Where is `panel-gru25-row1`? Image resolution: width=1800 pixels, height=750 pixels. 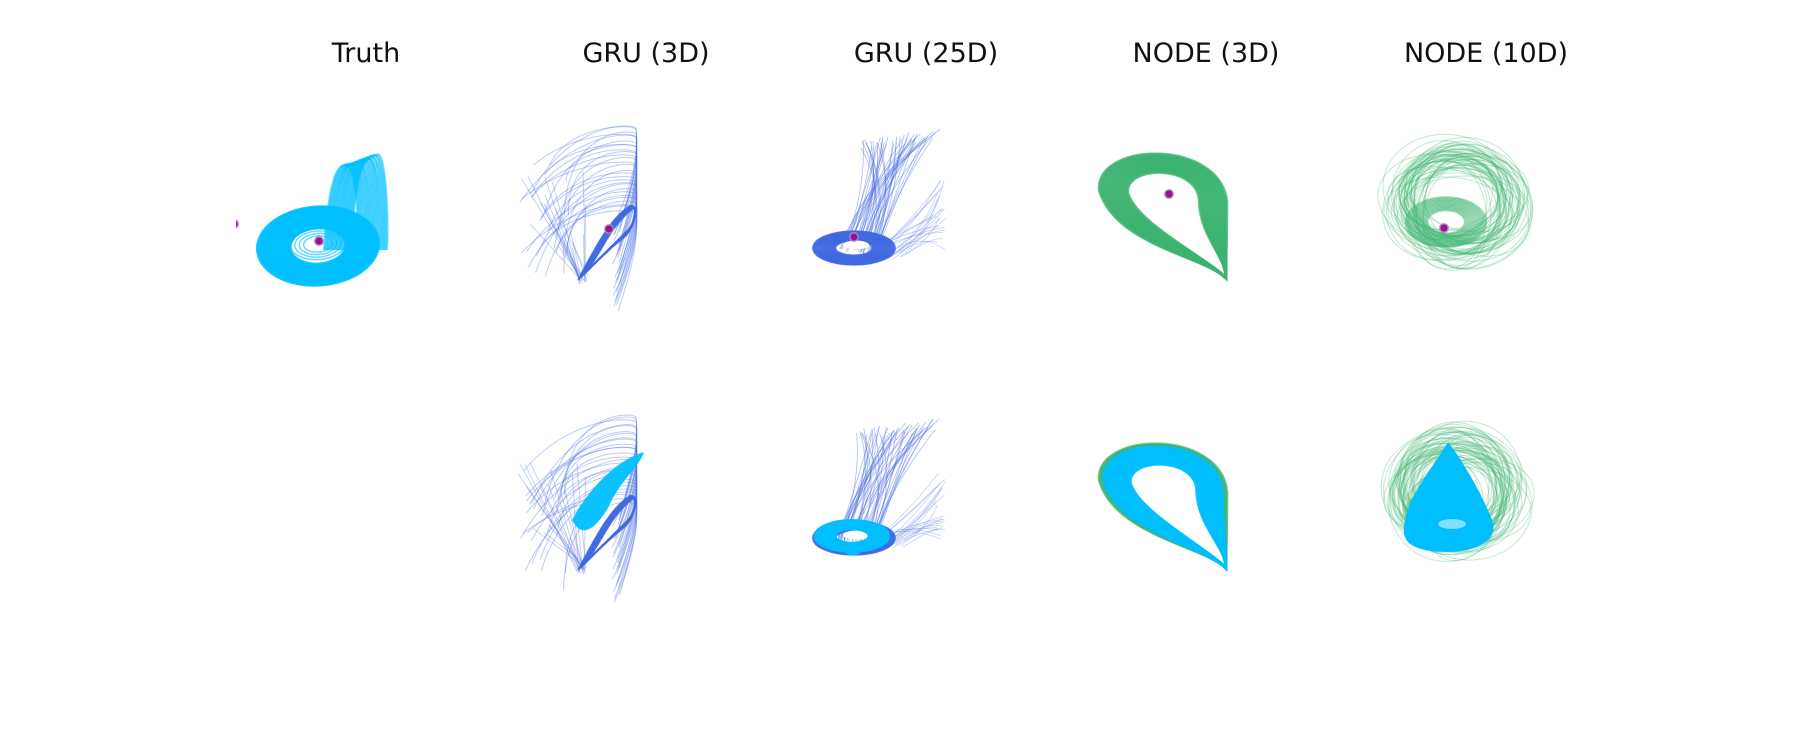 panel-gru25-row1 is located at coordinates (926, 230).